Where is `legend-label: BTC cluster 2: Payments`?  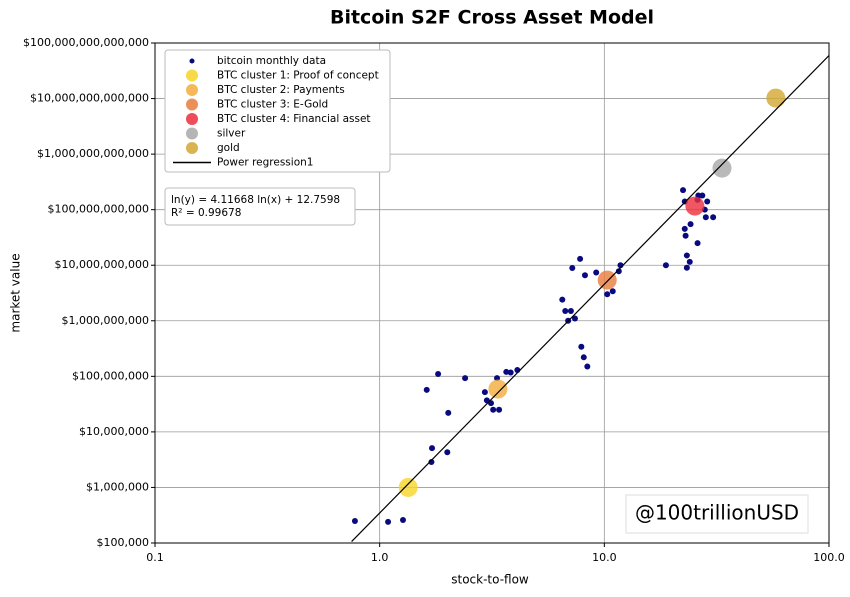 legend-label: BTC cluster 2: Payments is located at coordinates (281, 90).